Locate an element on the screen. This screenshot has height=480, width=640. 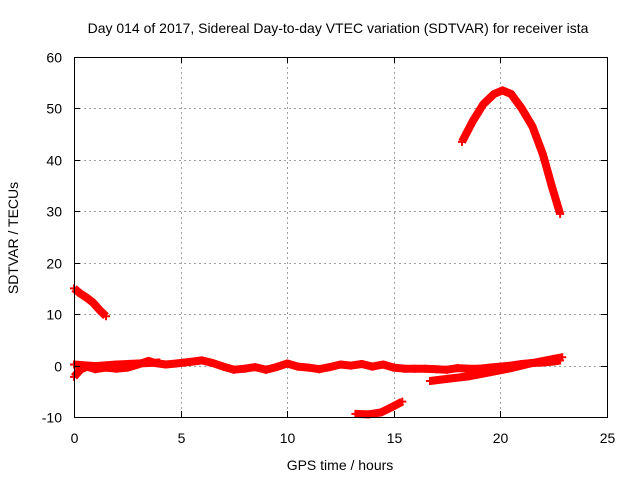
y-tick-label: 50 is located at coordinates (54, 109).